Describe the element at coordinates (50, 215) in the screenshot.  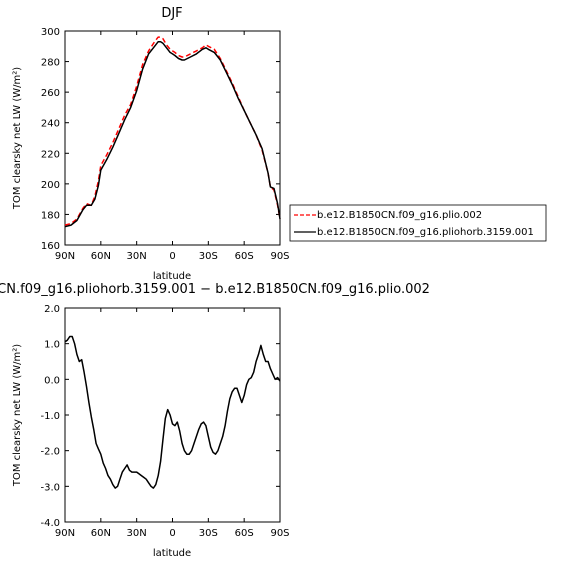
I see `top-y-tick-label: 180` at that location.